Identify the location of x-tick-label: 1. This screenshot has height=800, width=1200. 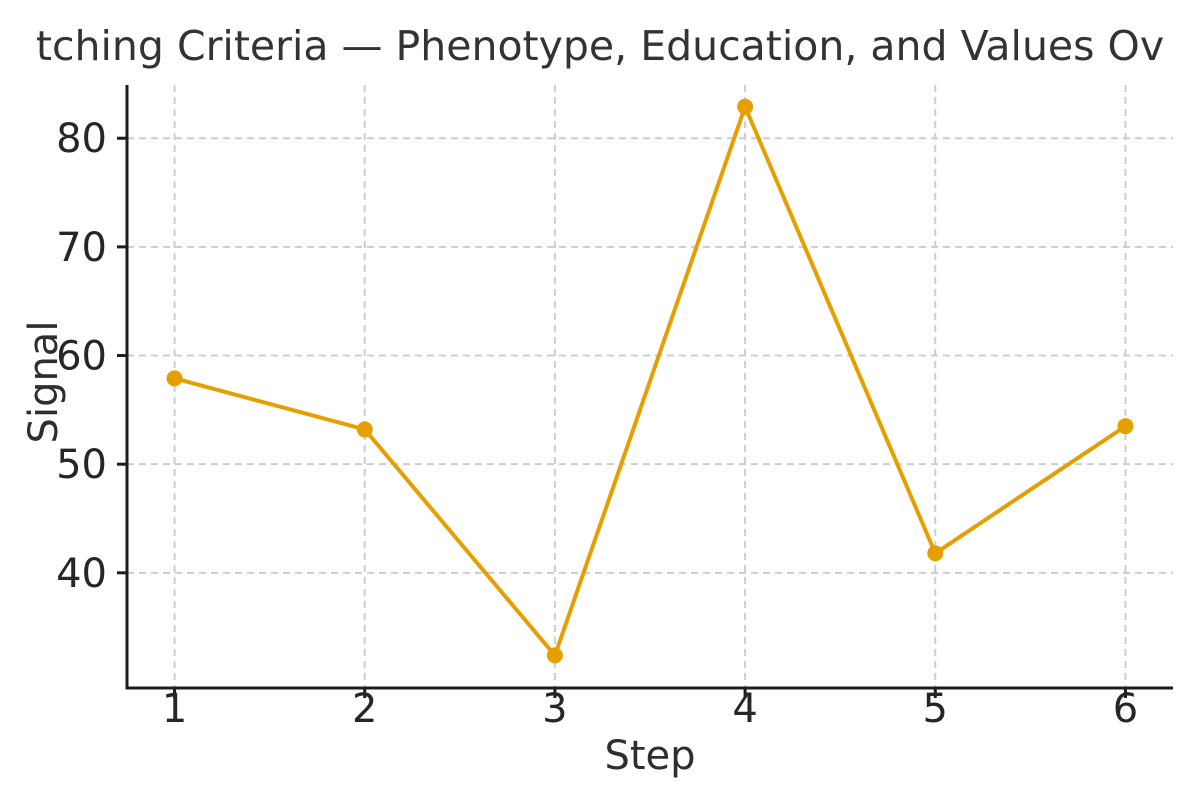
(174, 709).